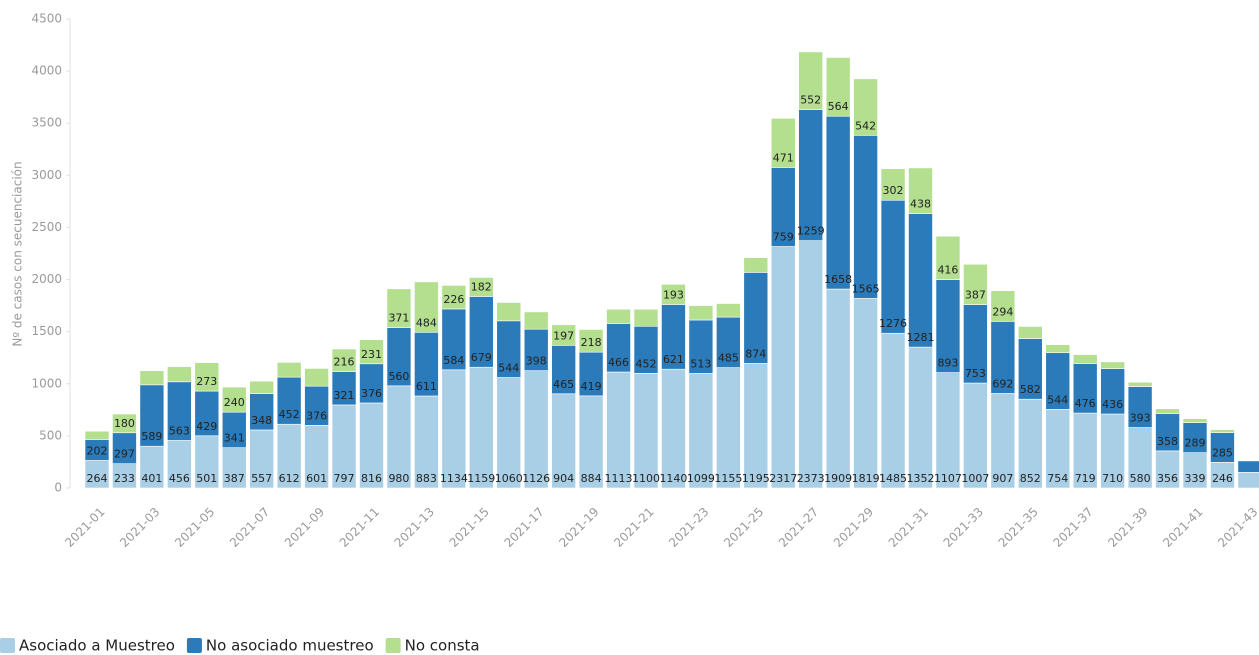 This screenshot has height=655, width=1259. What do you see at coordinates (344, 478) in the screenshot?
I see `data-label: 797` at bounding box center [344, 478].